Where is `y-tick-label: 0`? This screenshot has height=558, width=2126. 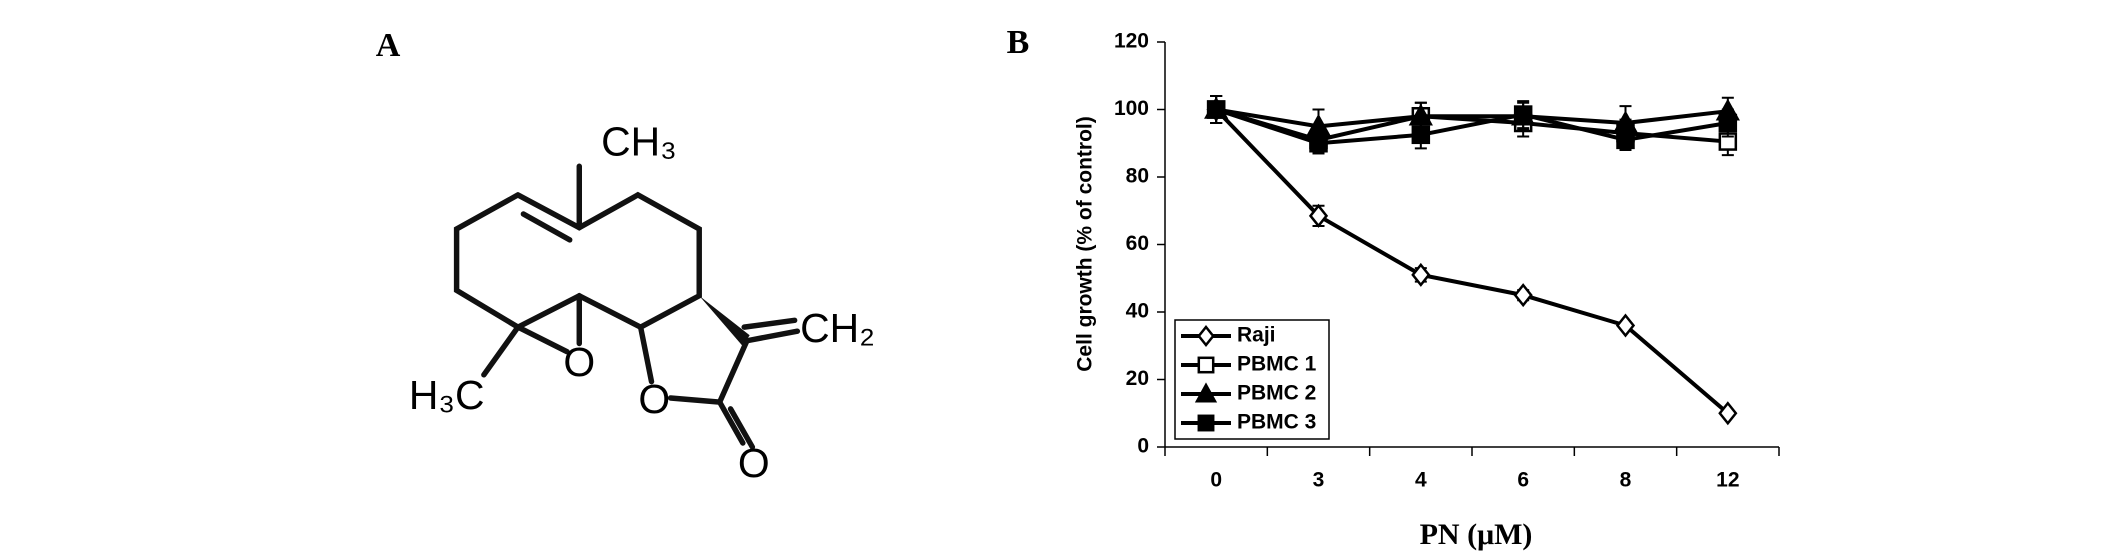 y-tick-label: 0 is located at coordinates (1143, 446).